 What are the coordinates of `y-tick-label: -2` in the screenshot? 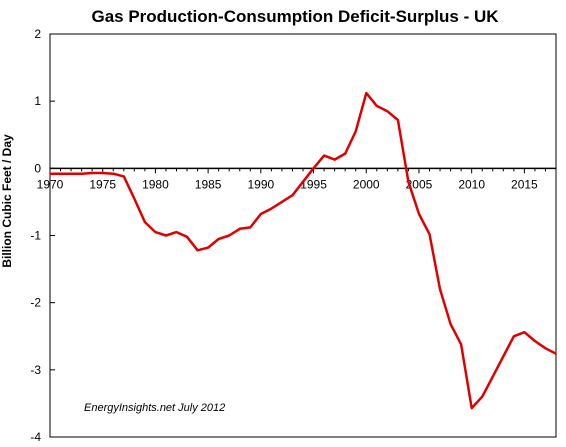 It's located at (35, 303).